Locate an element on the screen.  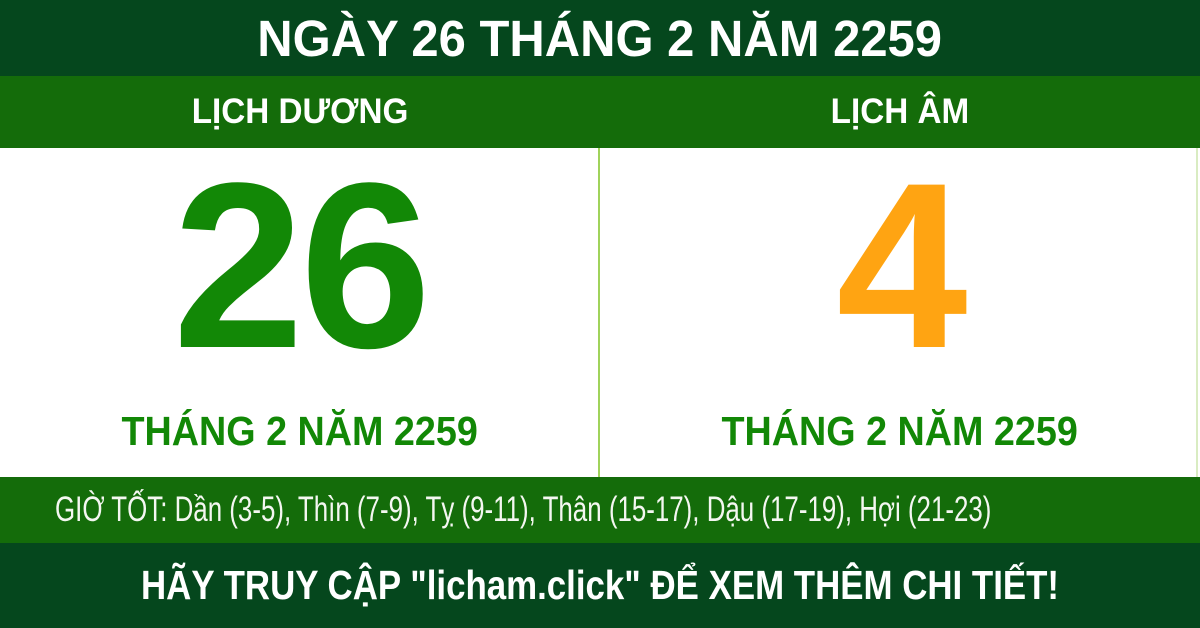
solar-month-year: THÁNG 2 NĂM 2259 is located at coordinates (300, 431).